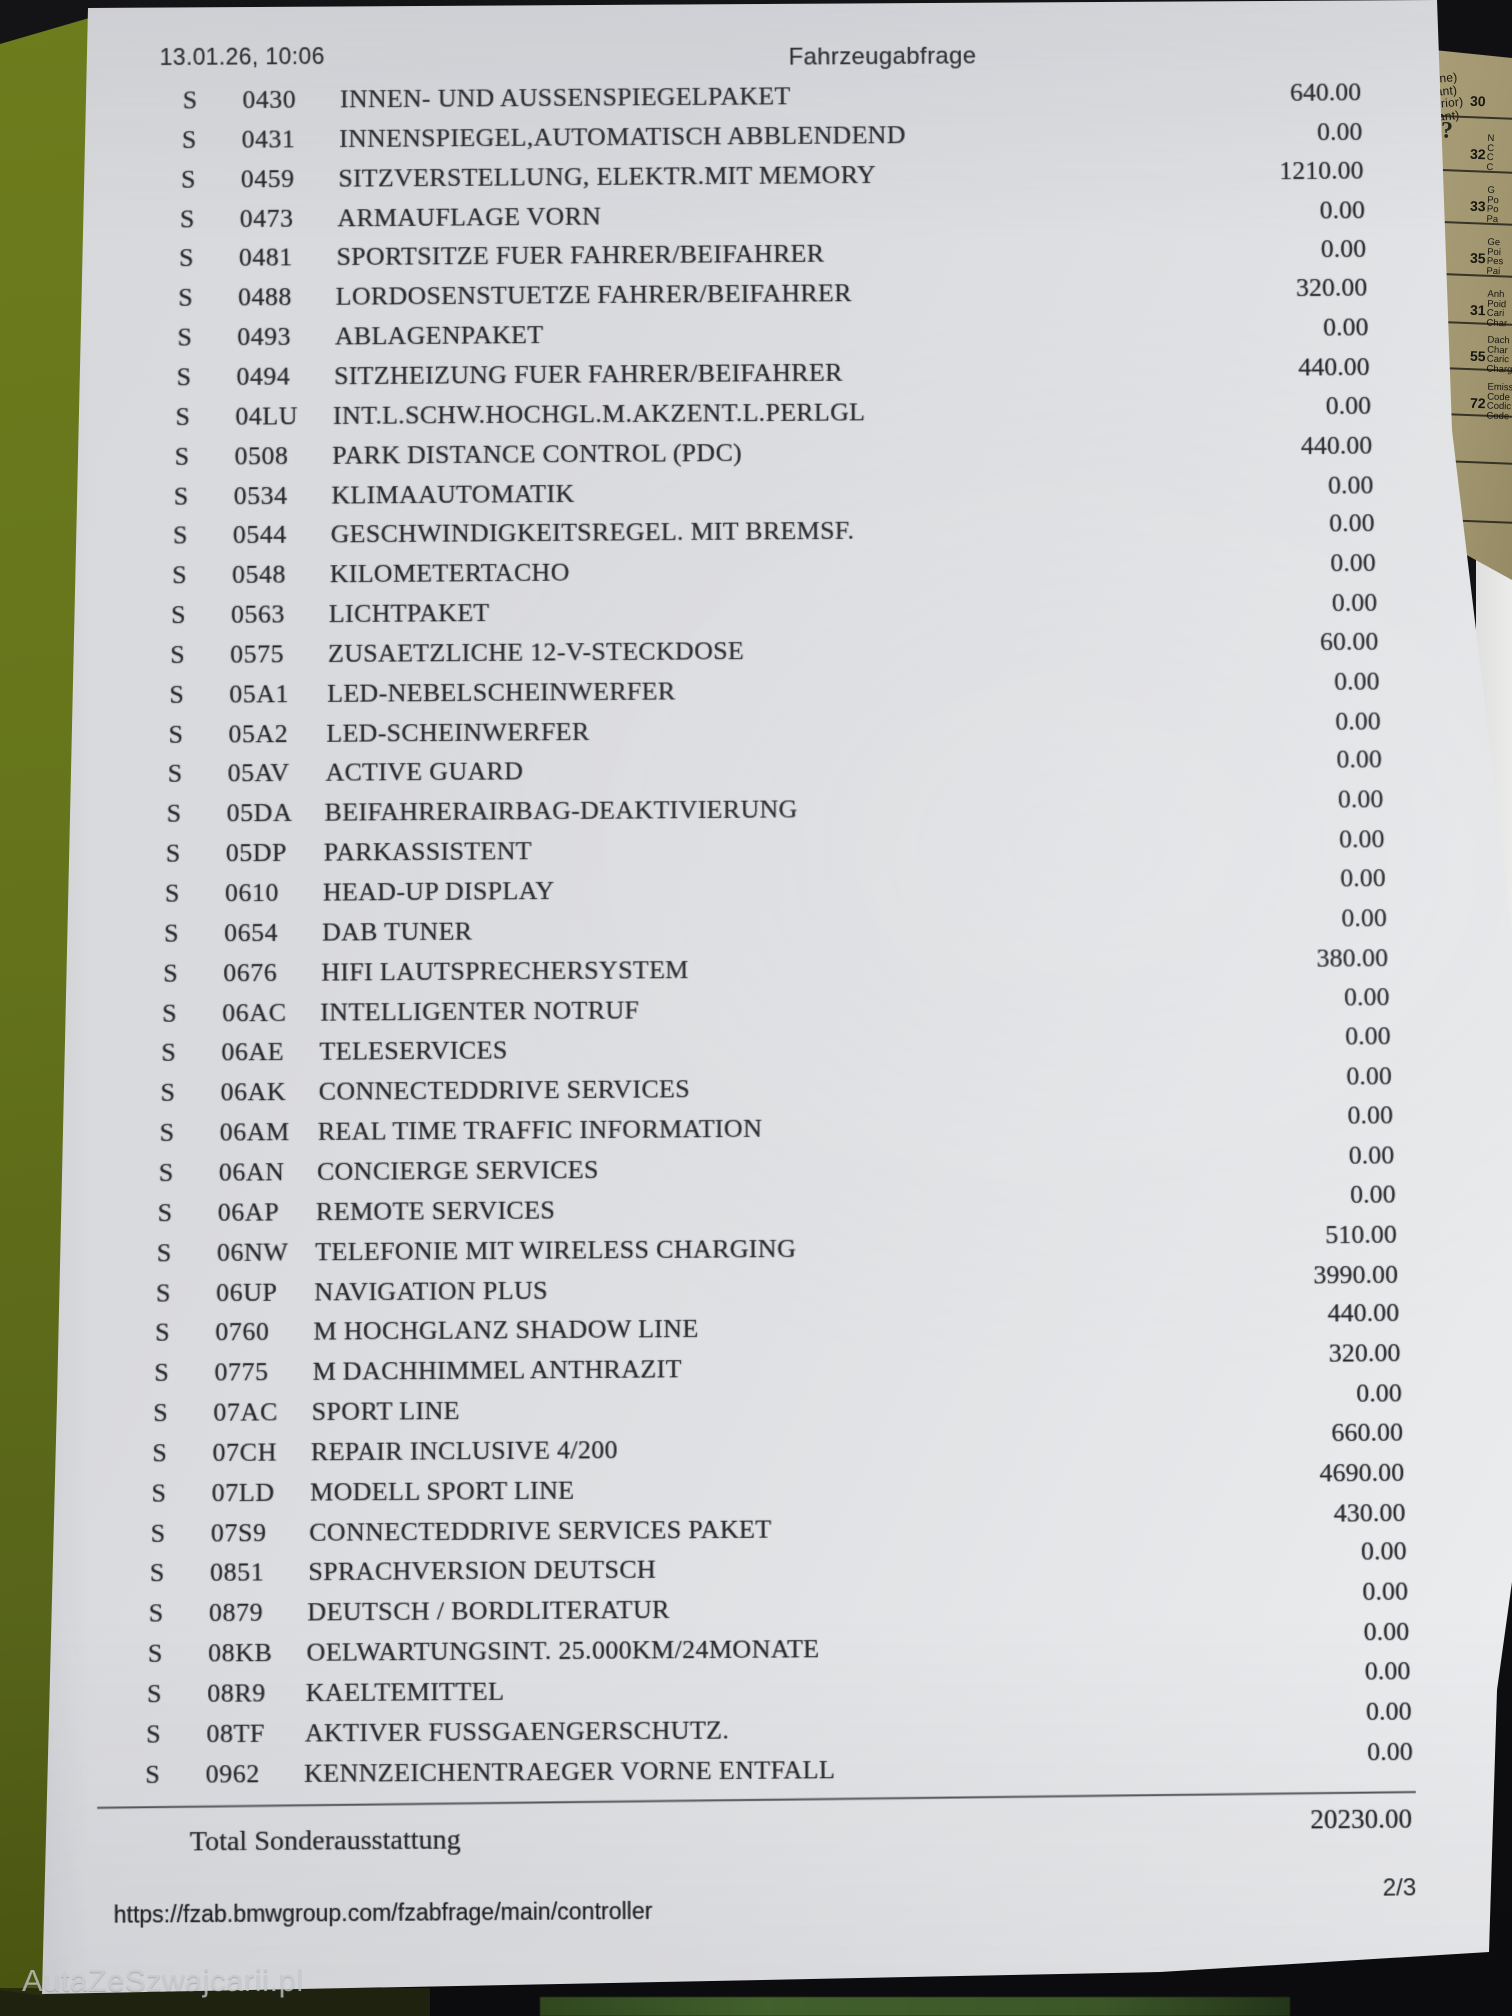 This screenshot has width=1512, height=2016. I want to click on row-description: M DACHHIMMEL ANTHRAZIT, so click(497, 1370).